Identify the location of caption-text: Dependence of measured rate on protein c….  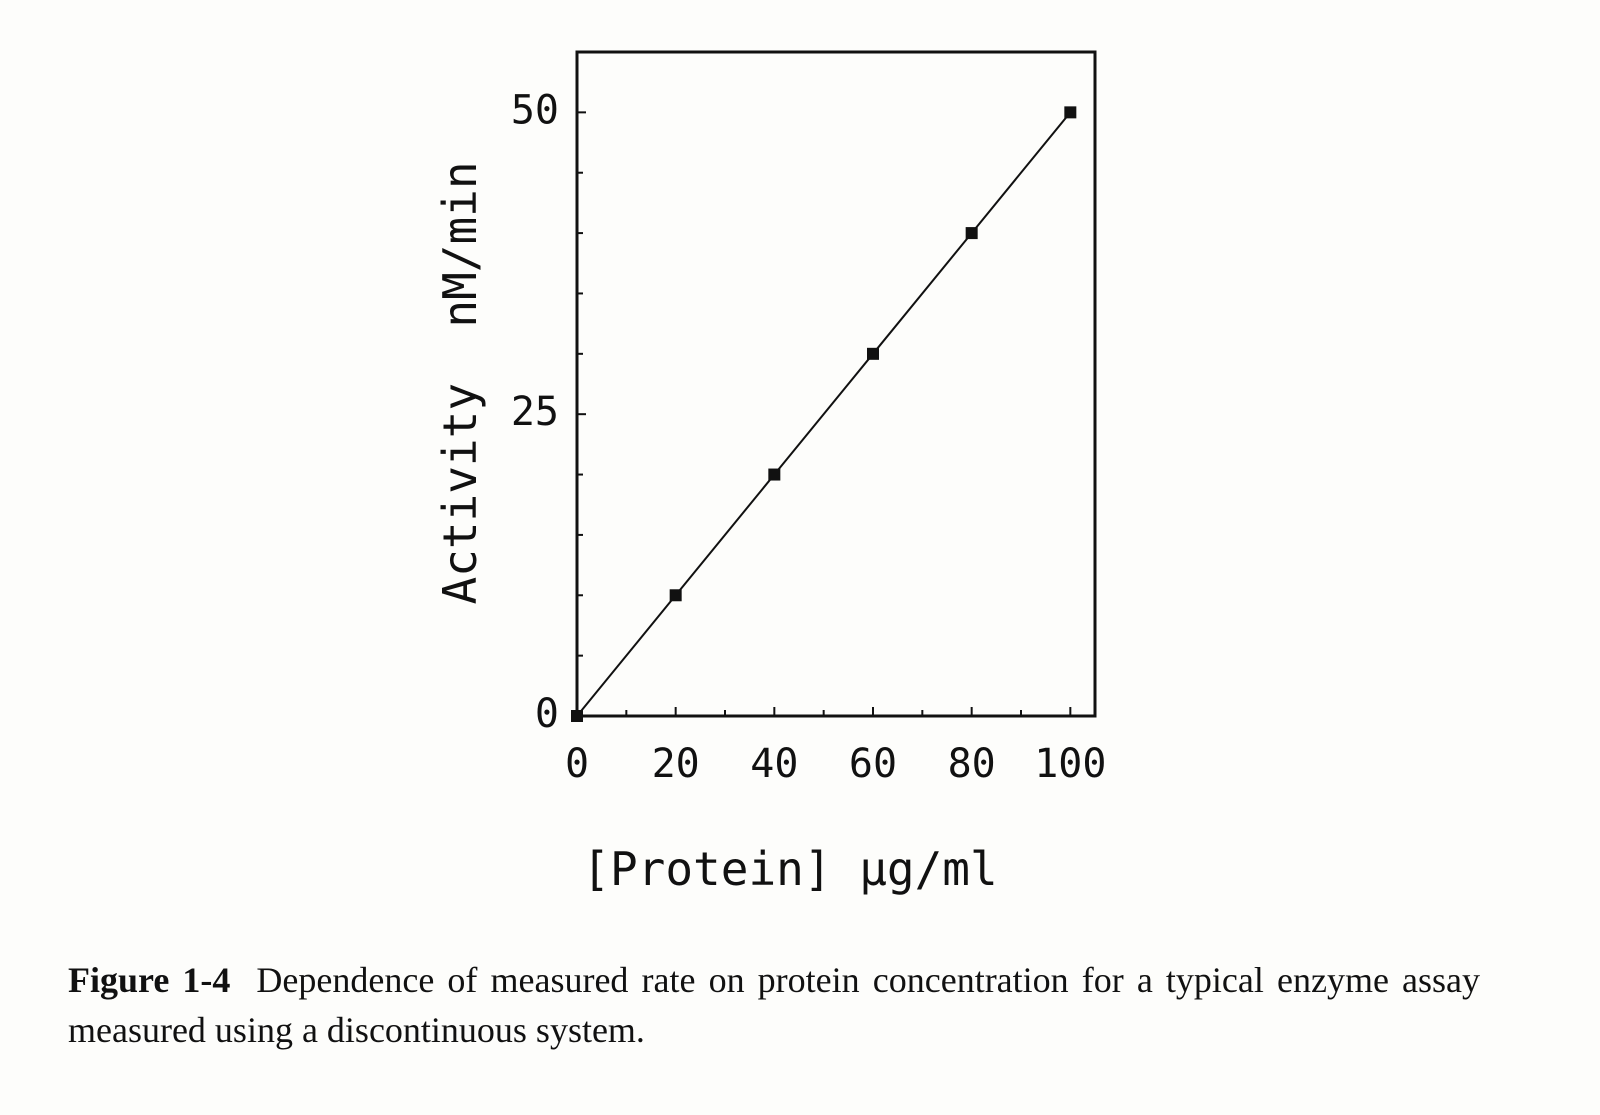
(774, 1005).